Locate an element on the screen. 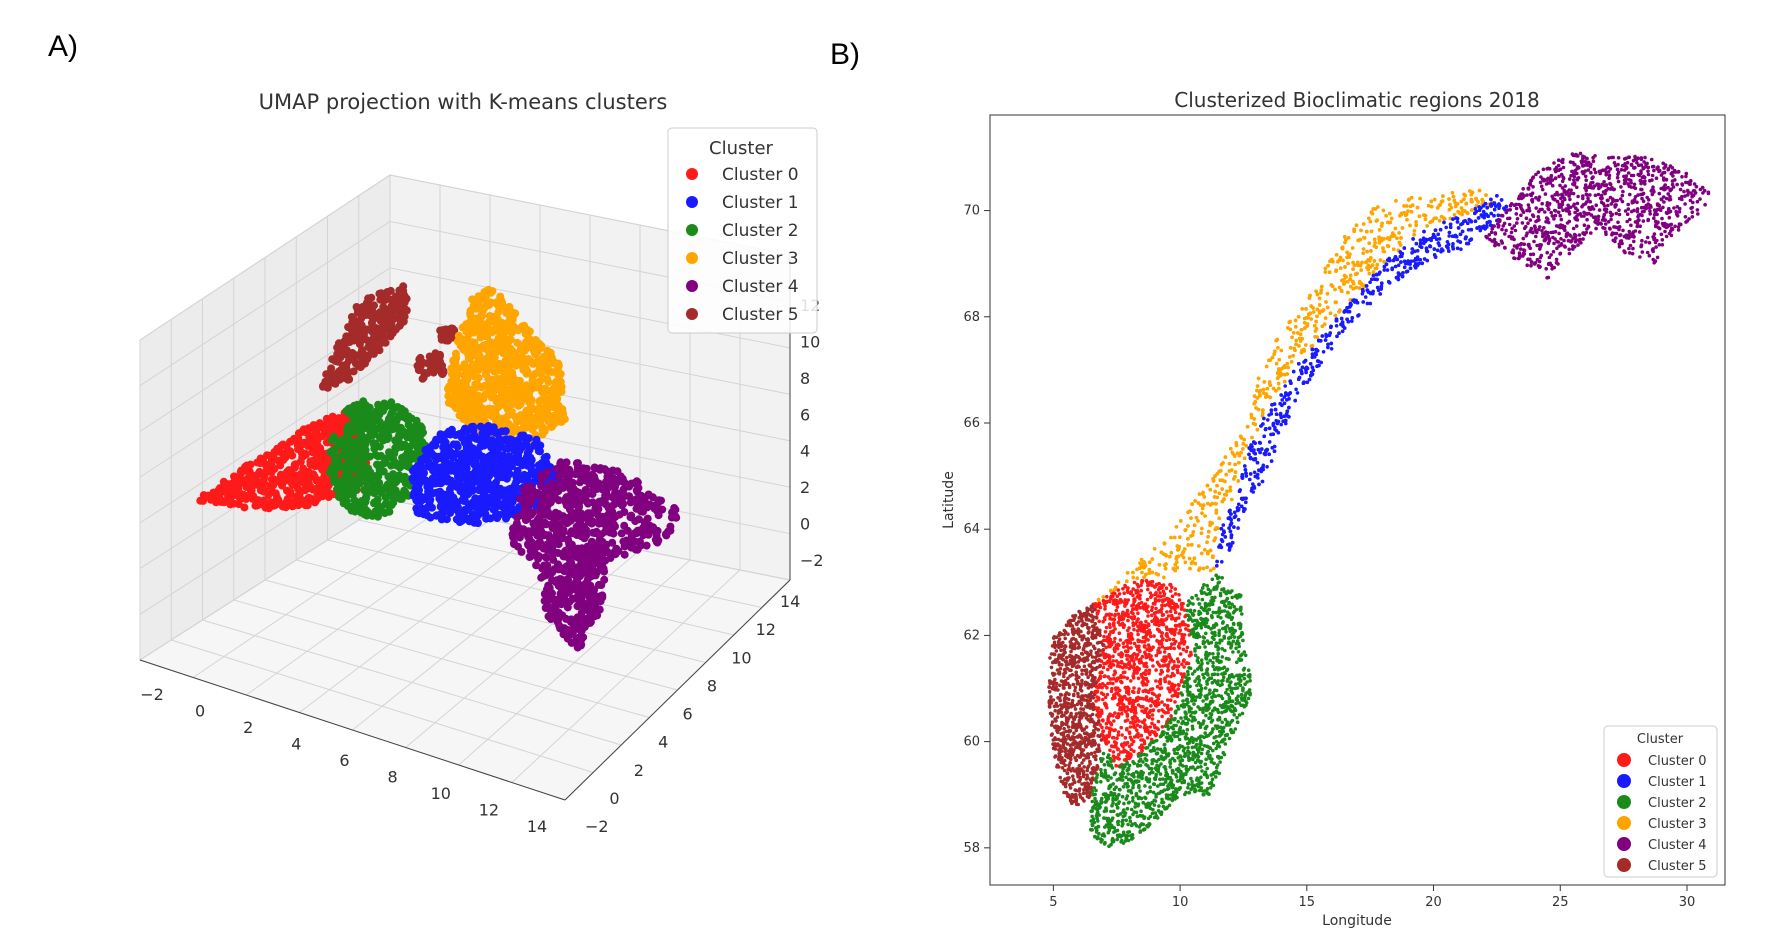  x-tick-label: −2 is located at coordinates (152, 694).